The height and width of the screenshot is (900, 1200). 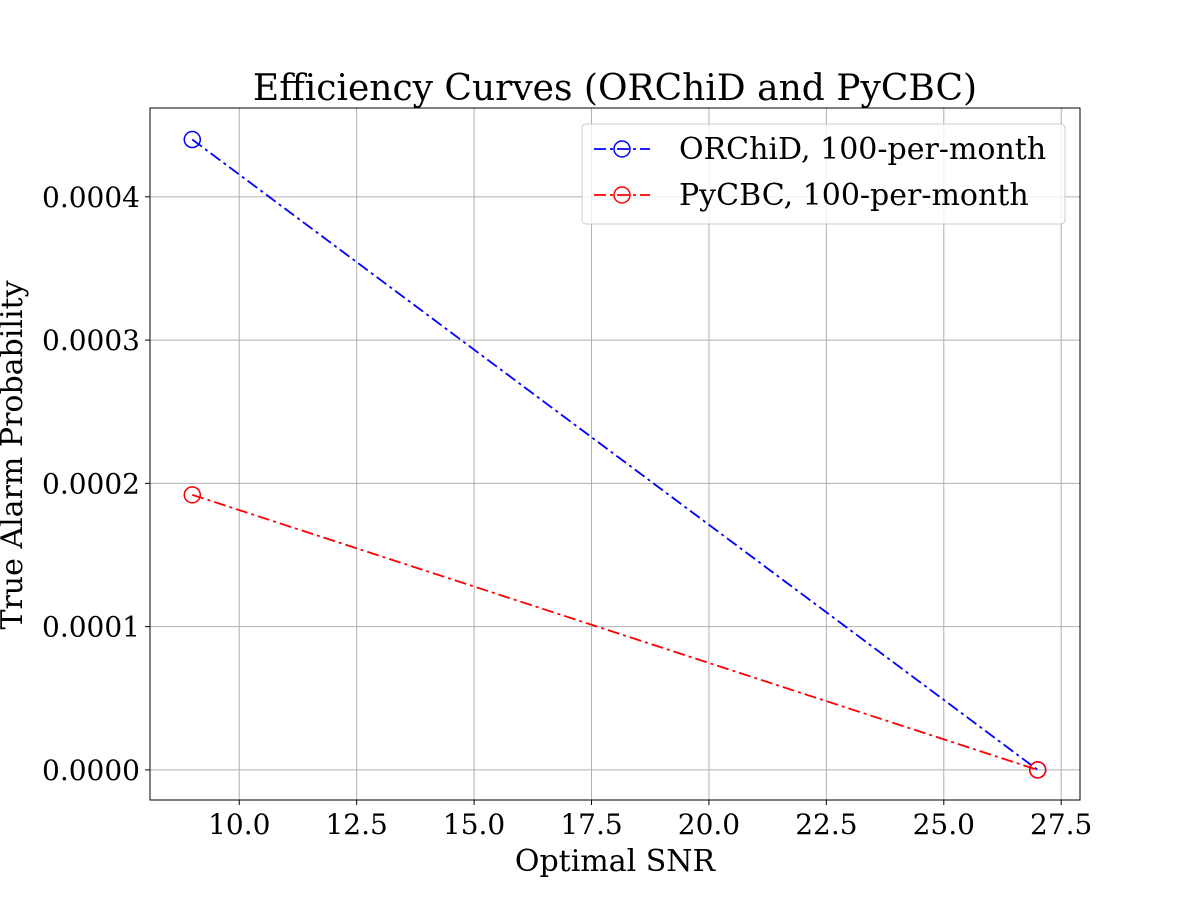 I want to click on legend-label: PyCBC, 100-per-month, so click(x=854, y=195).